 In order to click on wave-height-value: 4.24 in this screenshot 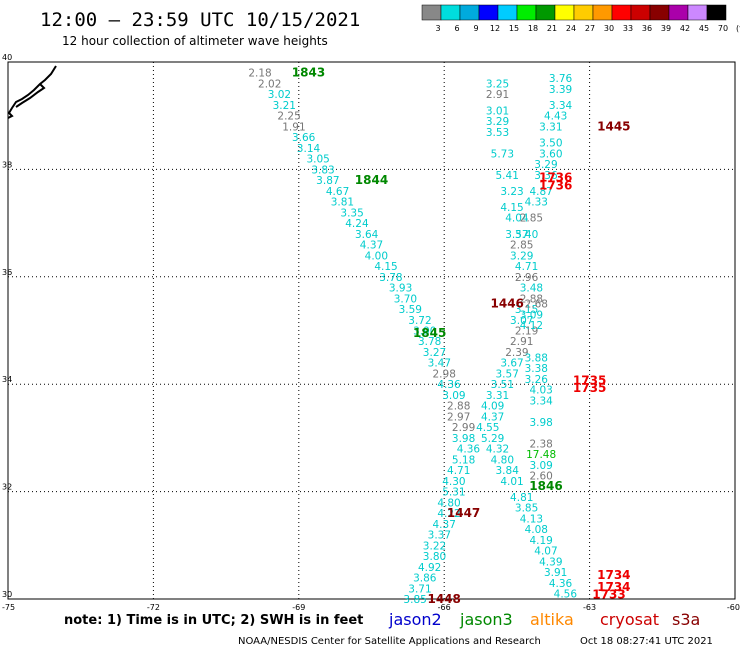, I will do `click(357, 224)`.